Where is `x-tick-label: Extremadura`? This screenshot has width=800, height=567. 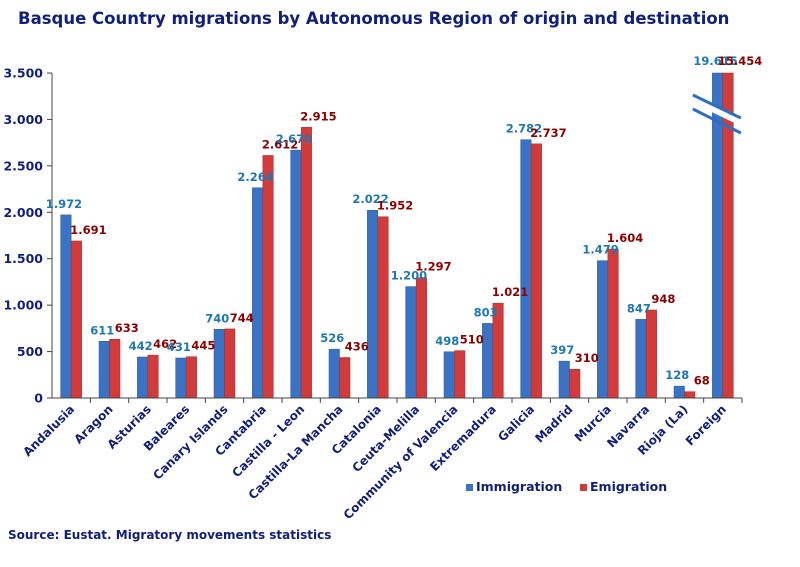 x-tick-label: Extremadura is located at coordinates (463, 438).